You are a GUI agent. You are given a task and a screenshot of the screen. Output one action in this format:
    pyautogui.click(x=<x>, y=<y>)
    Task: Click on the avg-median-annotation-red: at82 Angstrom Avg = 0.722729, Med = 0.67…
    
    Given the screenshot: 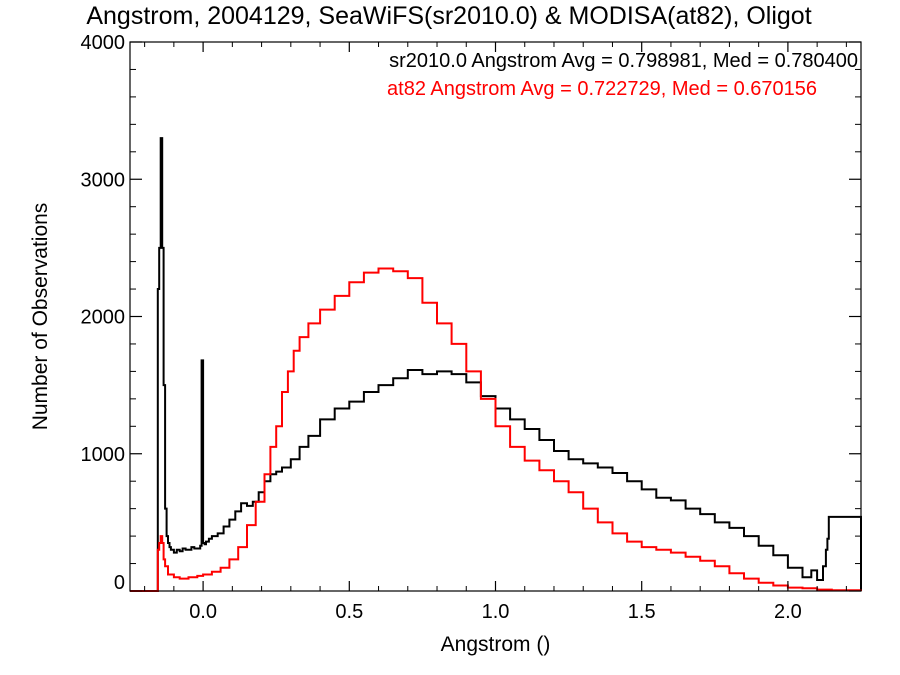 What is the action you would take?
    pyautogui.click(x=602, y=89)
    